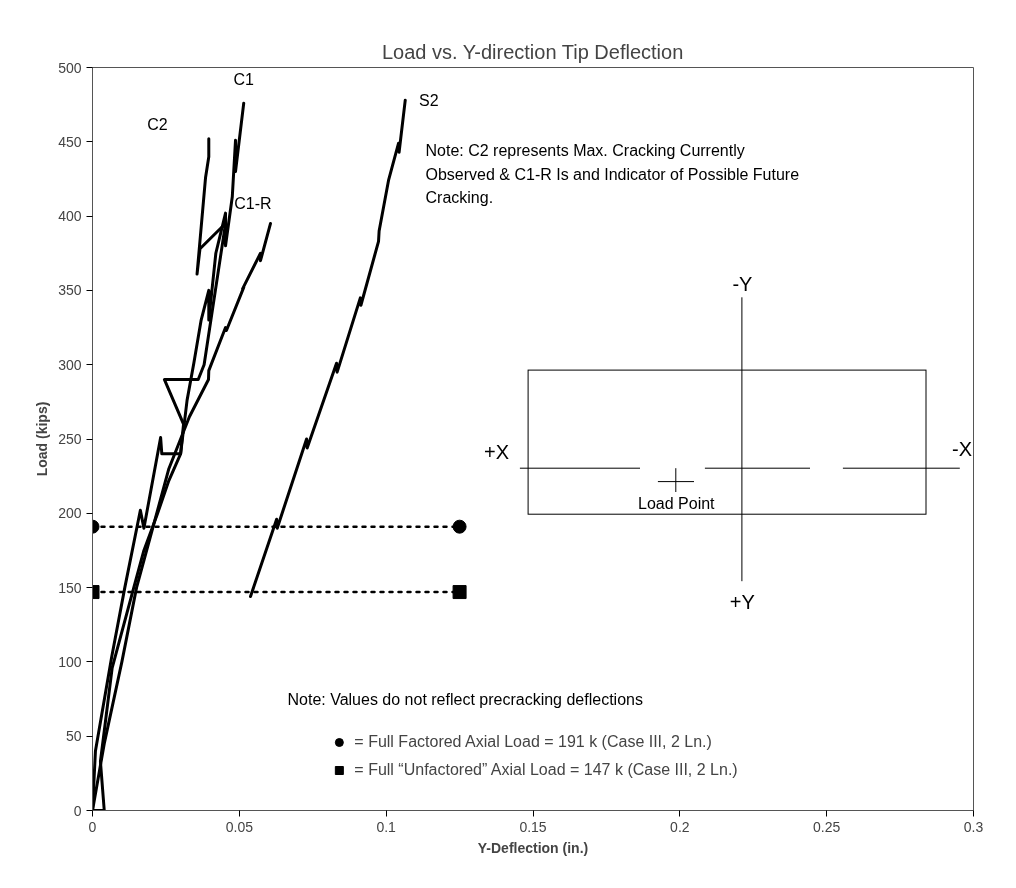 Image resolution: width=1016 pixels, height=888 pixels. I want to click on text: C2, so click(157, 124).